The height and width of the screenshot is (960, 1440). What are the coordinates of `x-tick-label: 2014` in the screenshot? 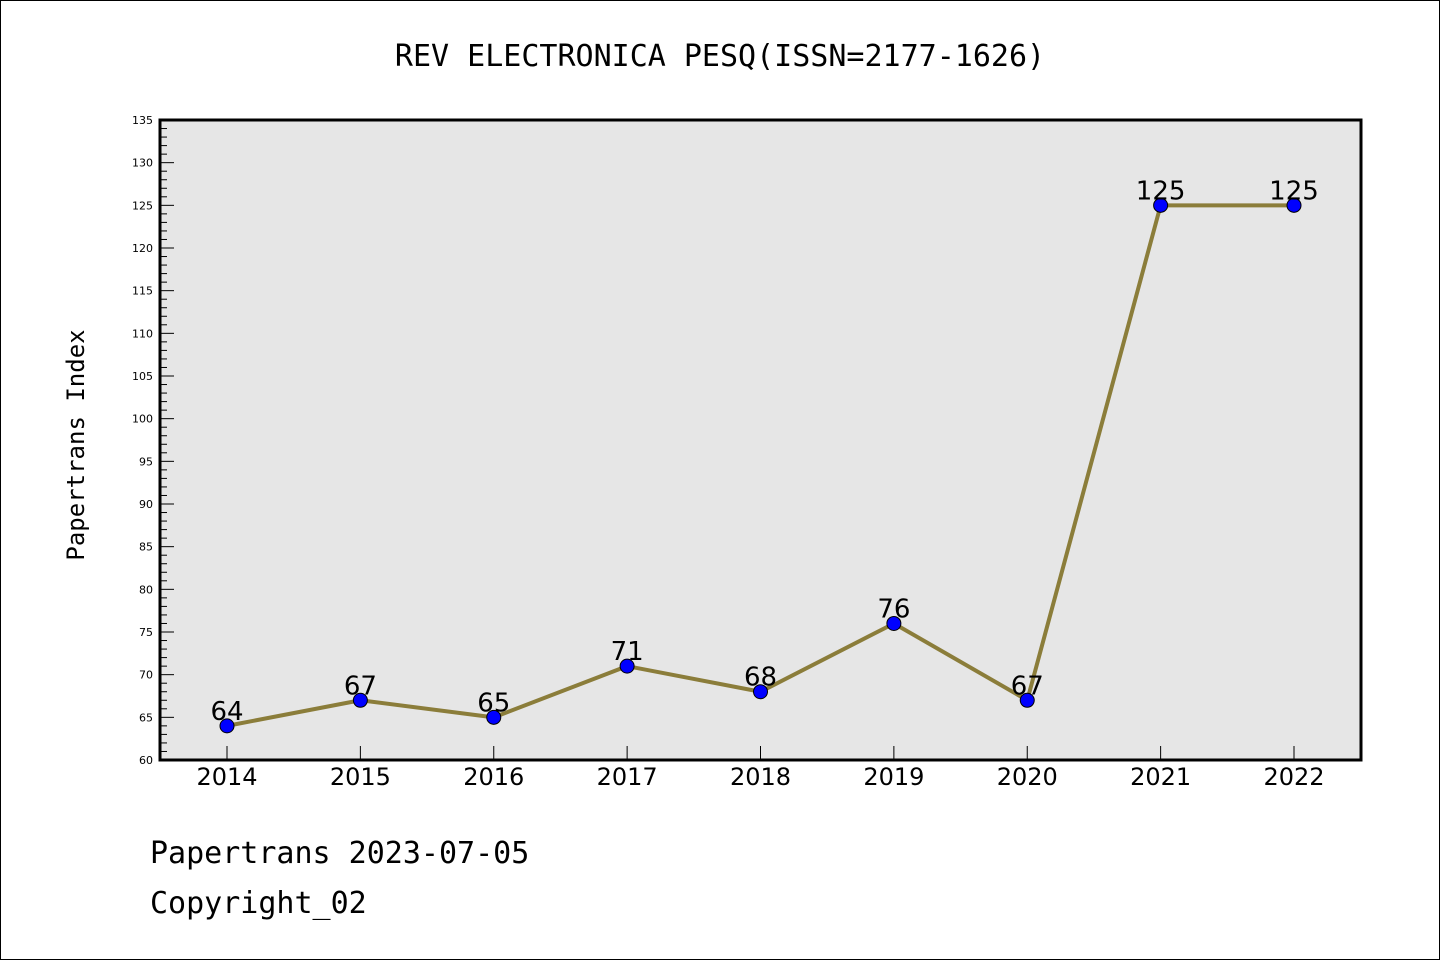 It's located at (226, 777).